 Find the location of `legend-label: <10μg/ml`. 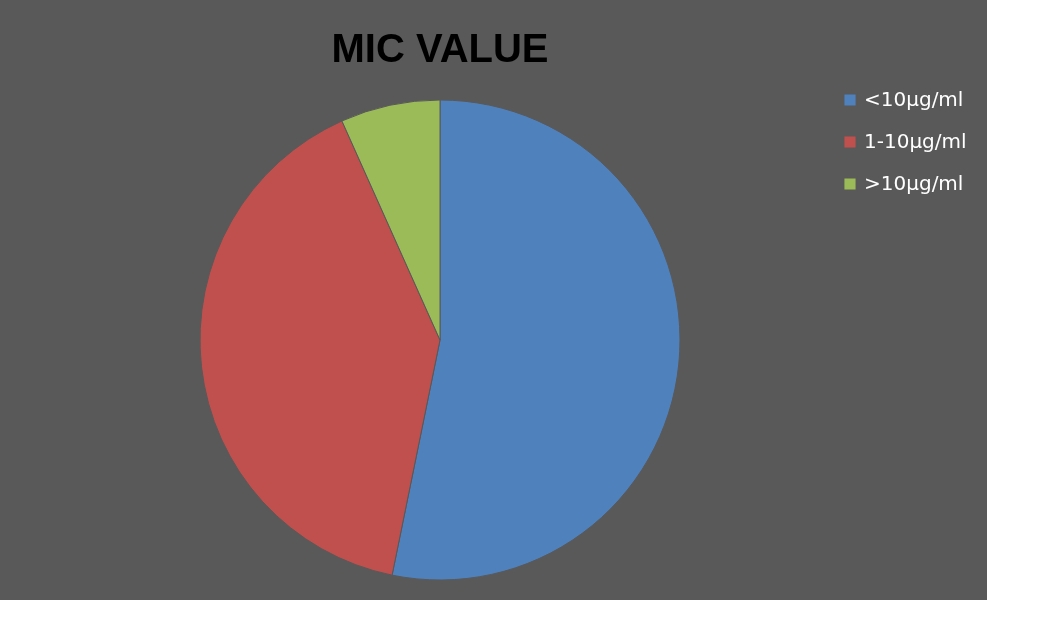

legend-label: <10μg/ml is located at coordinates (914, 99).